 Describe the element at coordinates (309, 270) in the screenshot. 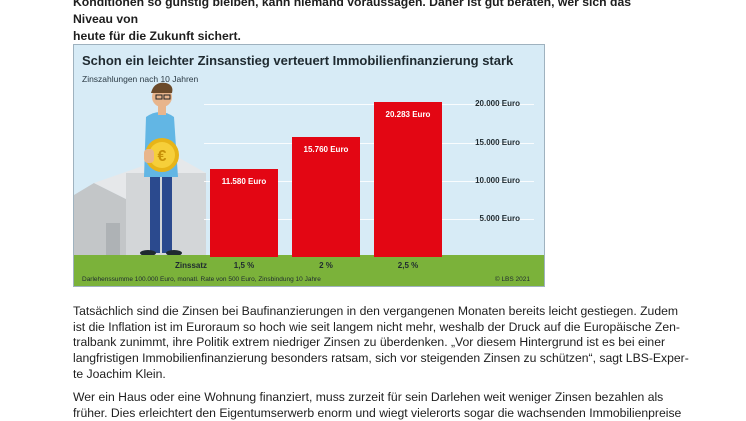

I see `ground-strip` at that location.